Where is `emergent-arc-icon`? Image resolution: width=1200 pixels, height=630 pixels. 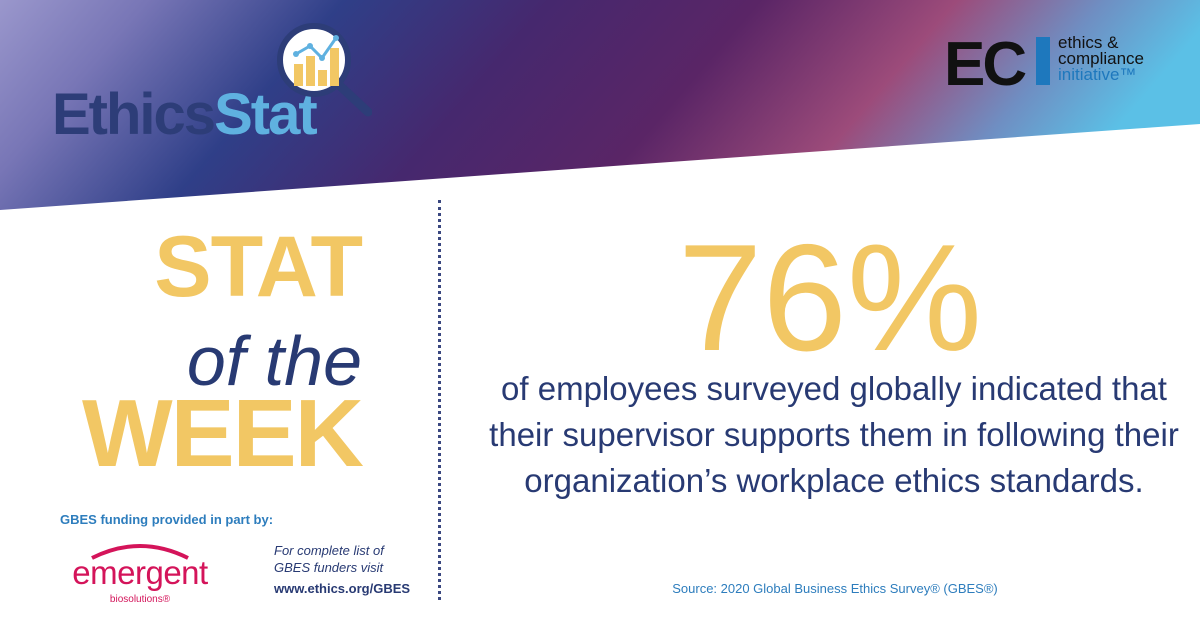
emergent-arc-icon is located at coordinates (140, 552).